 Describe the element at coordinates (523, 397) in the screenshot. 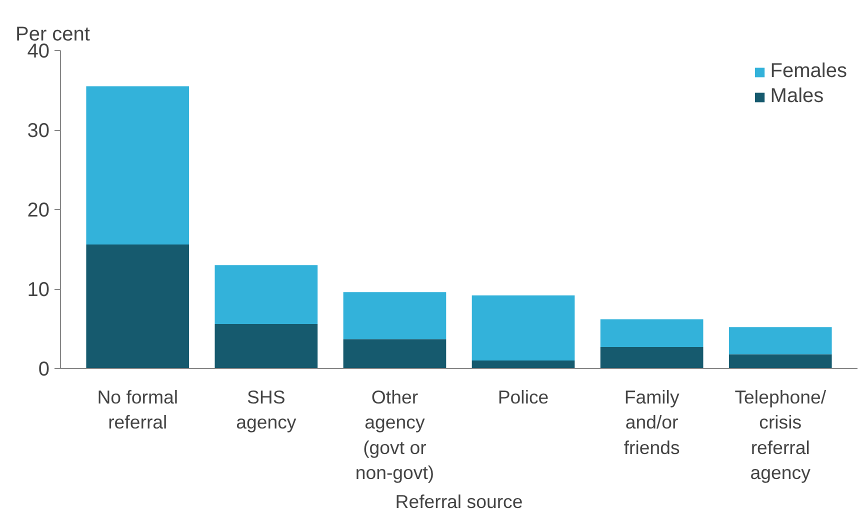

I see `x-tick-label: Police` at that location.